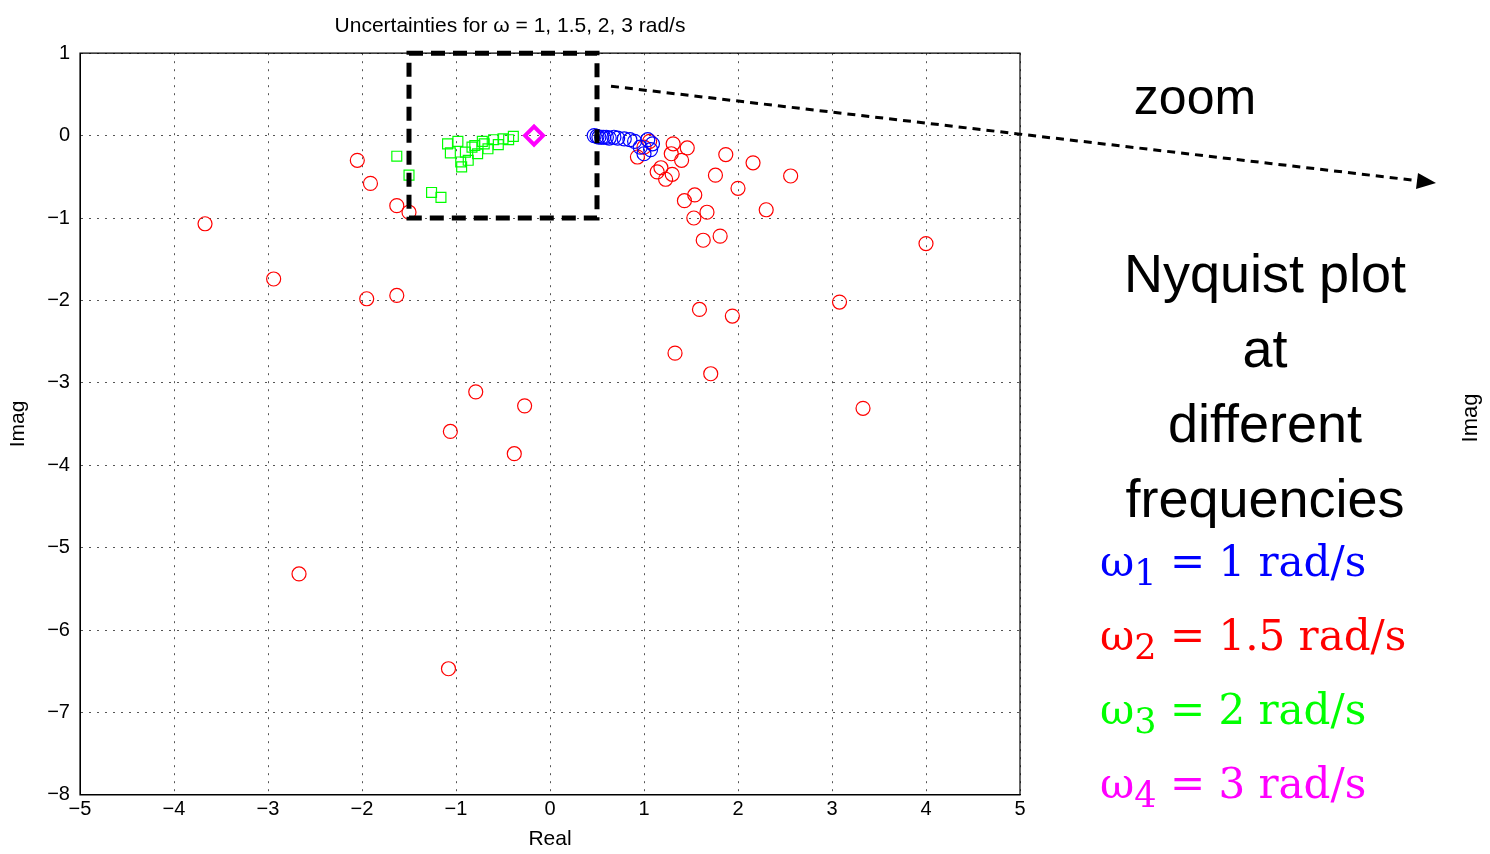  Describe the element at coordinates (1234, 788) in the screenshot. I see `text: ω$_{4}$ = 3 rad/s` at that location.